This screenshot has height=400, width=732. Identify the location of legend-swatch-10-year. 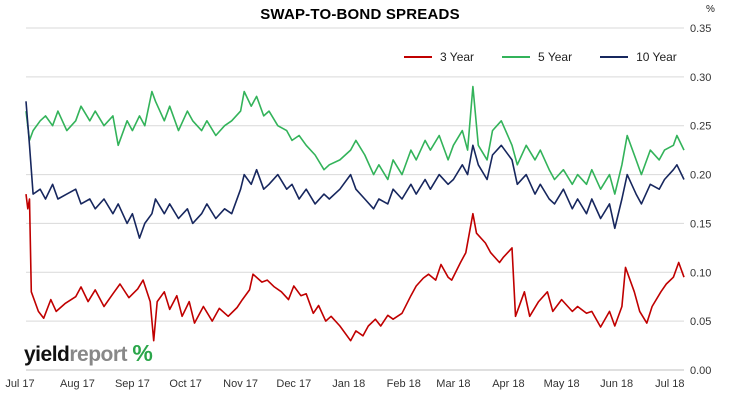
(614, 57).